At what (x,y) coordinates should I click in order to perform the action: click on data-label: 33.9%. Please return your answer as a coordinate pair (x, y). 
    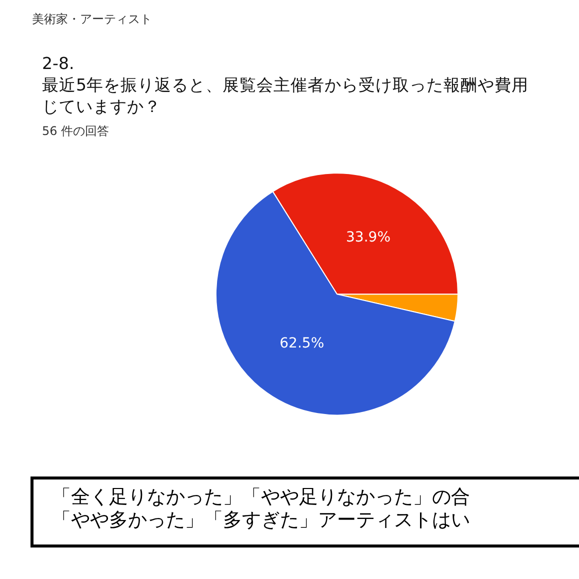
    Looking at the image, I should click on (368, 238).